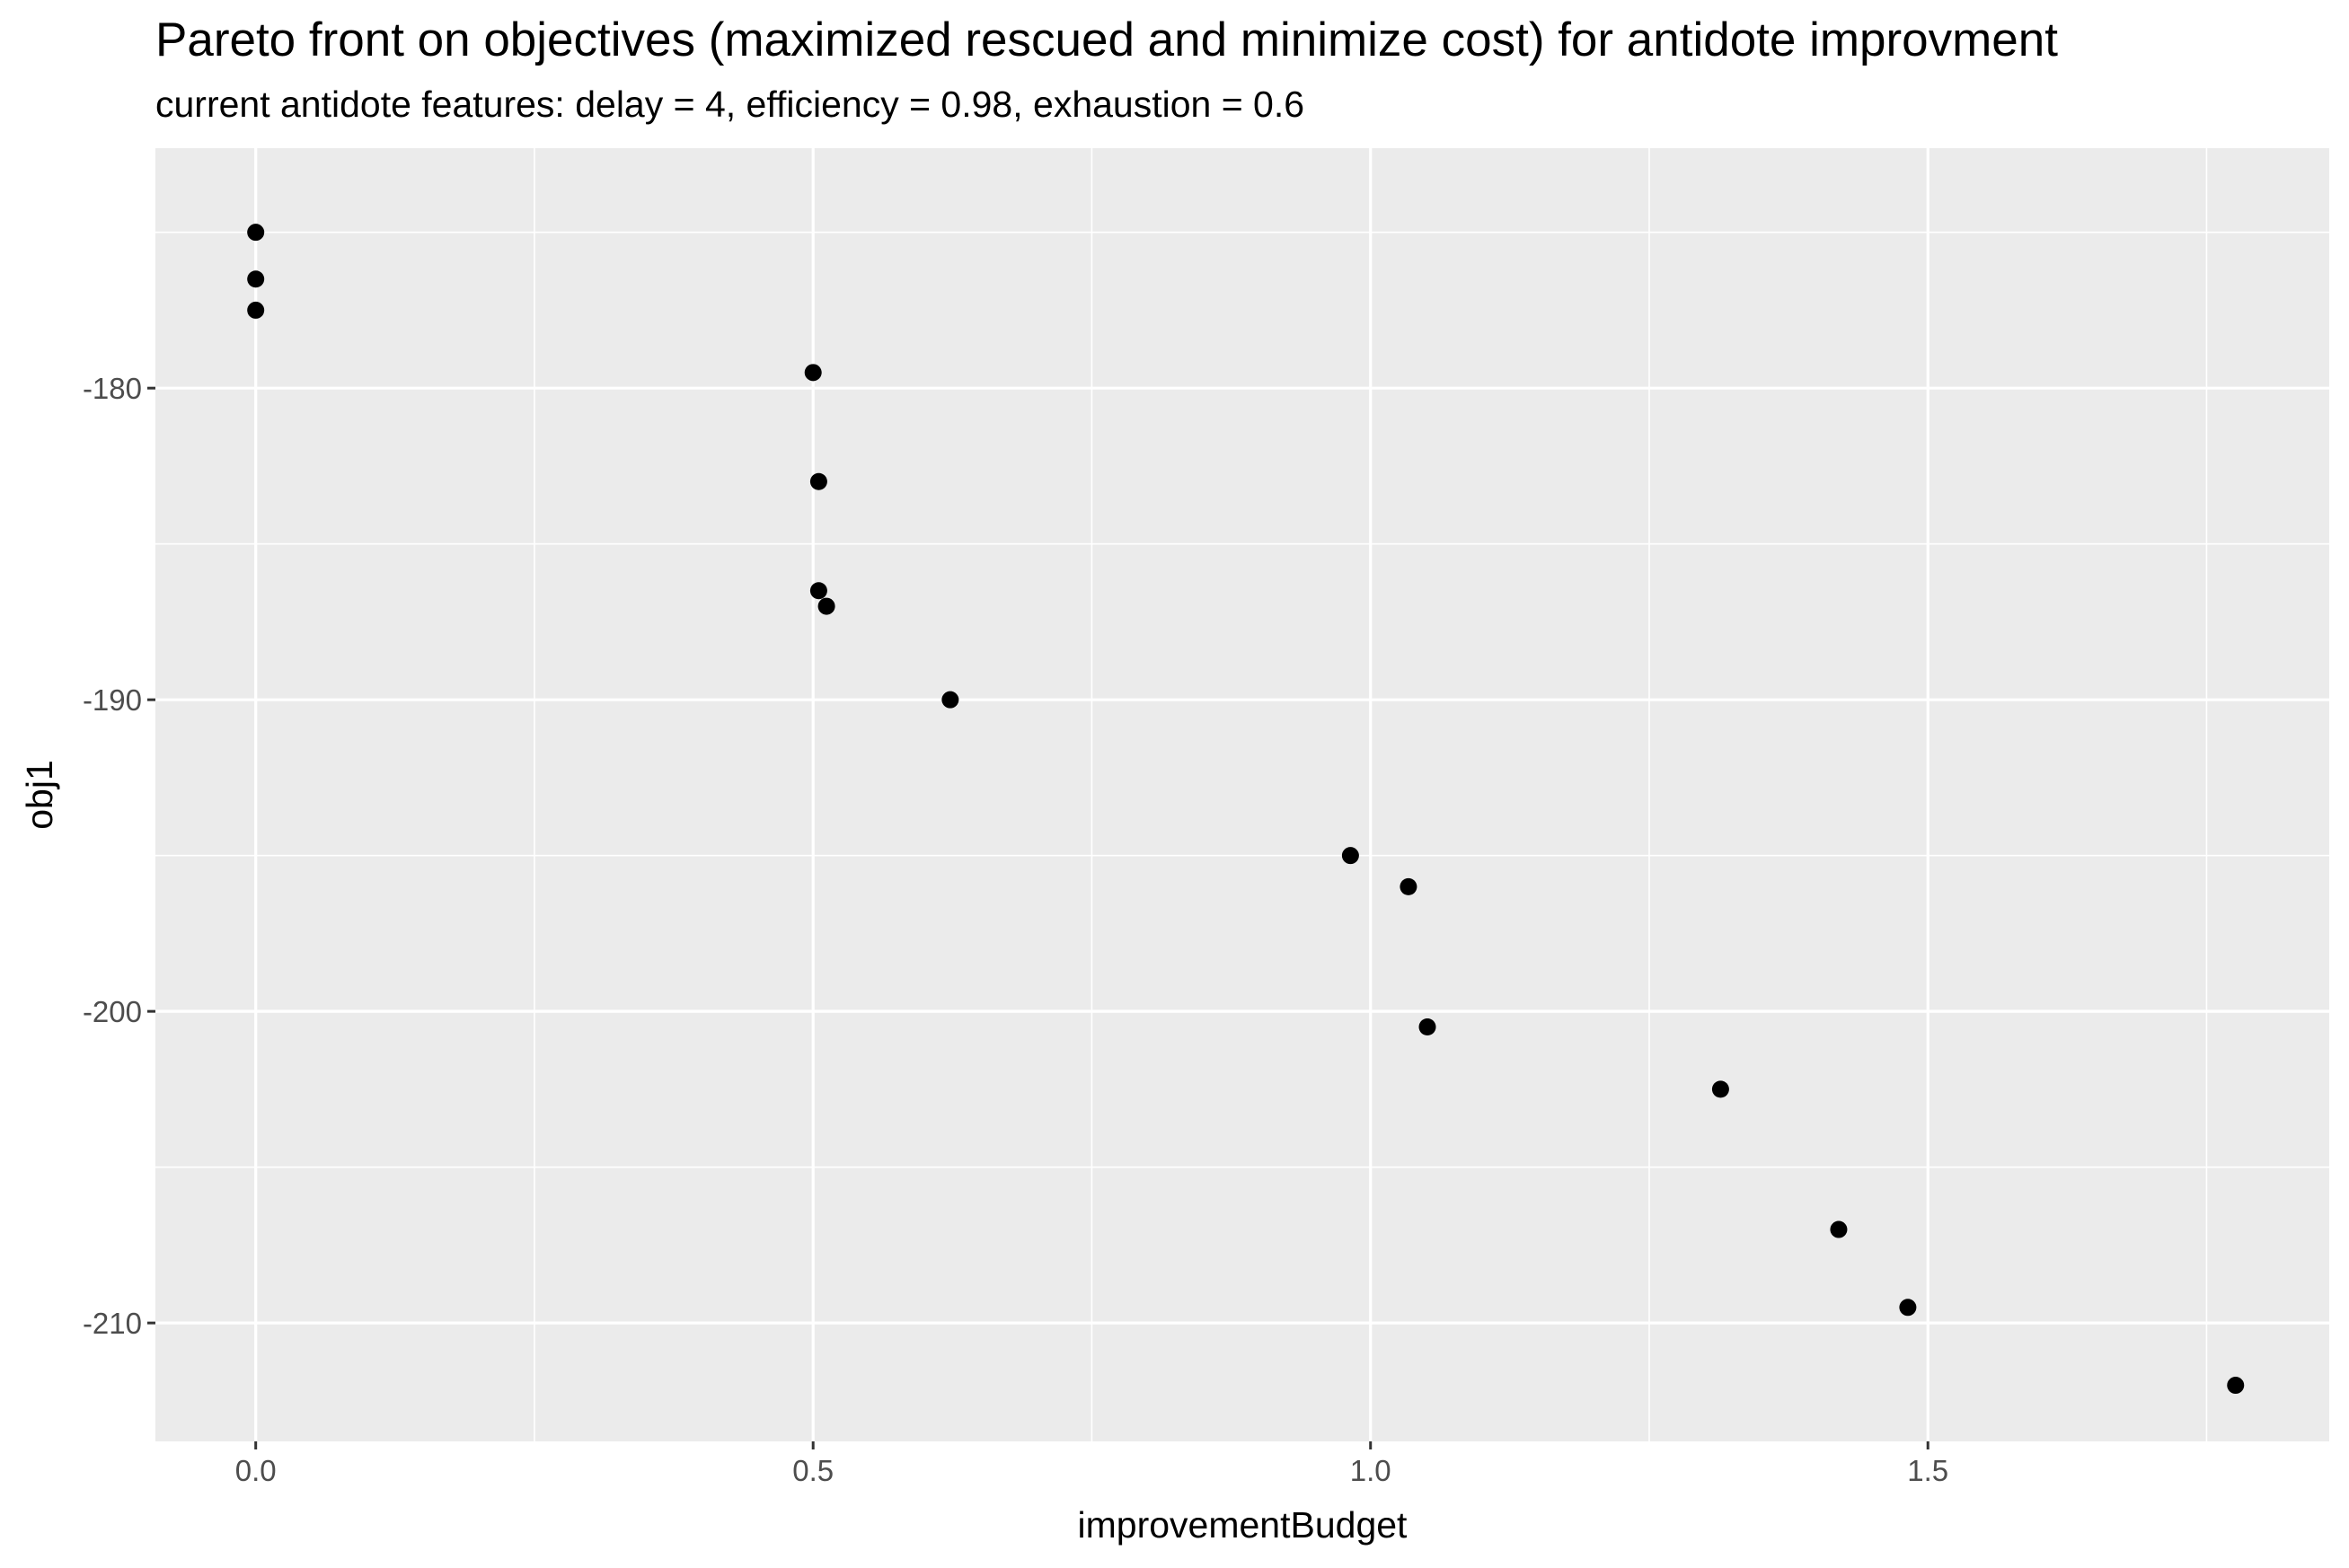  What do you see at coordinates (1927, 1470) in the screenshot?
I see `x-tick-label-3: 1.5` at bounding box center [1927, 1470].